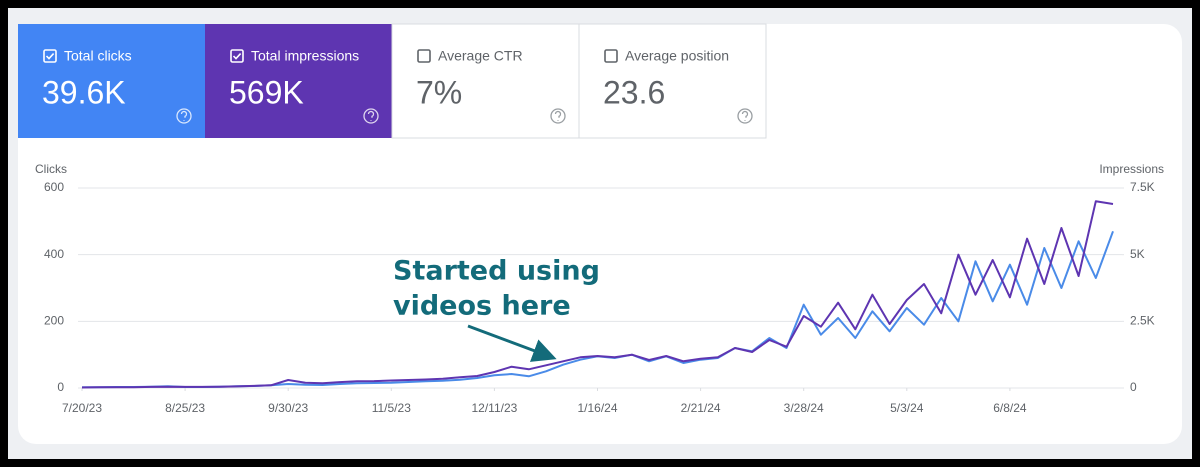 The height and width of the screenshot is (467, 1200). I want to click on x-tick-label: 9/30/23, so click(288, 408).